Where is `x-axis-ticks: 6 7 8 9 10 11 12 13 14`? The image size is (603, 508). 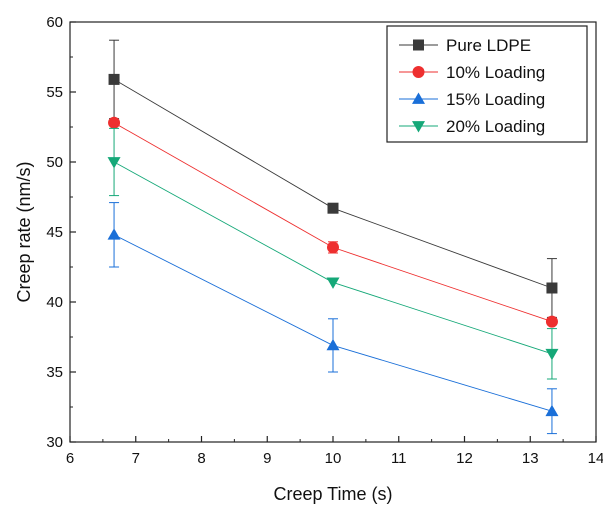 x-axis-ticks: 6 7 8 9 10 11 12 13 14 is located at coordinates (334, 451).